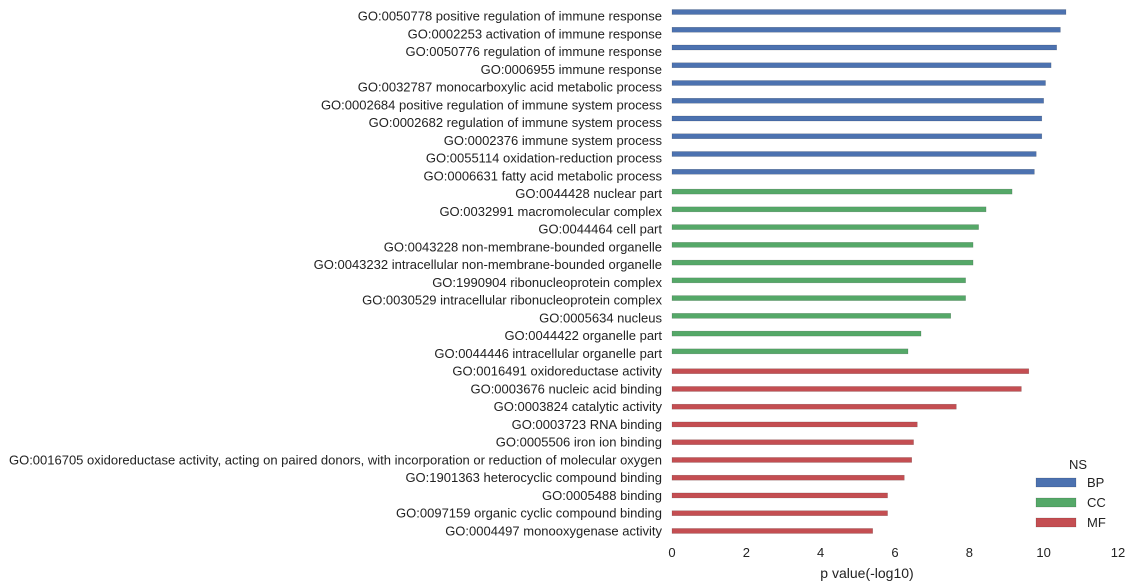  I want to click on category-label: GO:0044446 intracellular organelle part, so click(548, 353).